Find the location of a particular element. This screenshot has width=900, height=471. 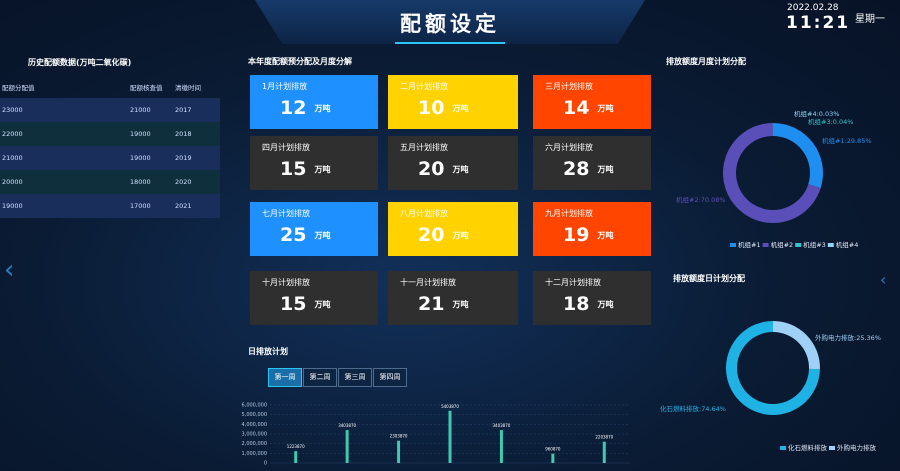

month-value: 21 万吨 is located at coordinates (443, 304).